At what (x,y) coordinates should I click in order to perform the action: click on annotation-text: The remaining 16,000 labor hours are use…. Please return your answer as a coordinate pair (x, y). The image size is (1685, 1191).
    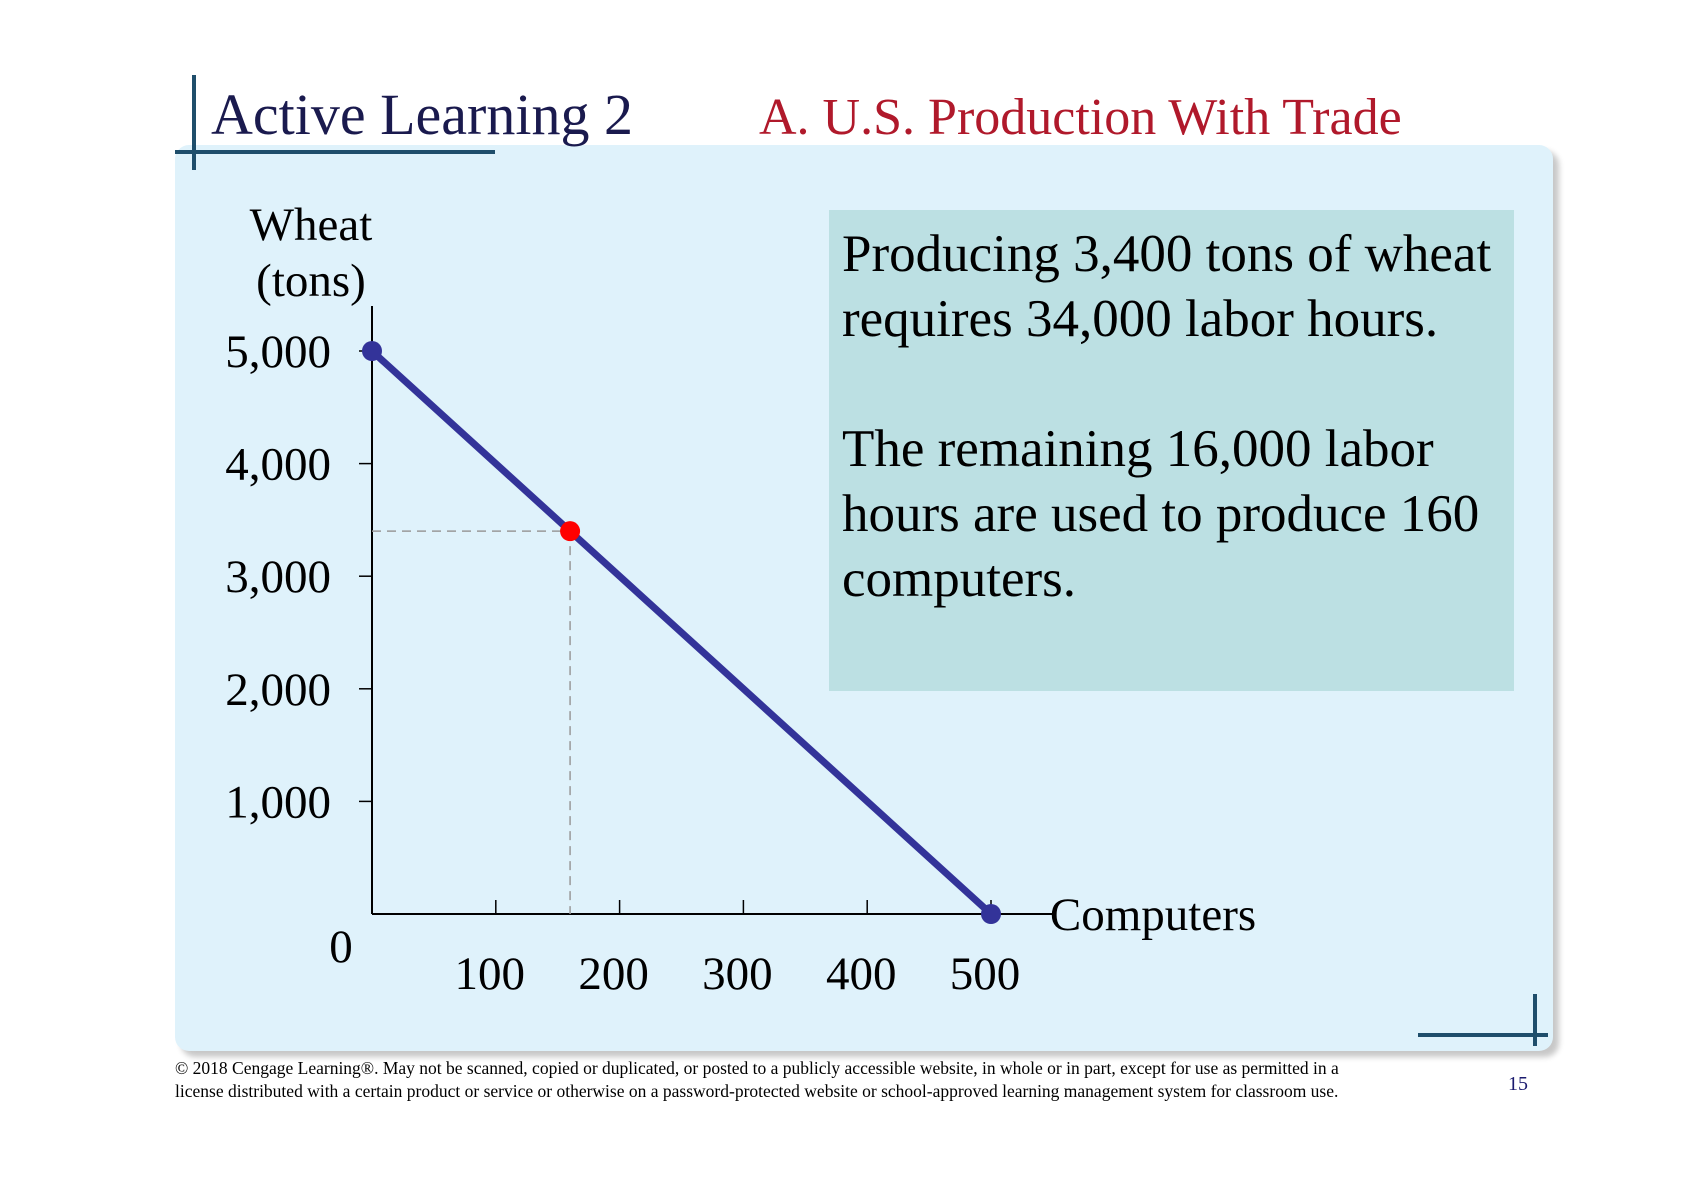
    Looking at the image, I should click on (1161, 514).